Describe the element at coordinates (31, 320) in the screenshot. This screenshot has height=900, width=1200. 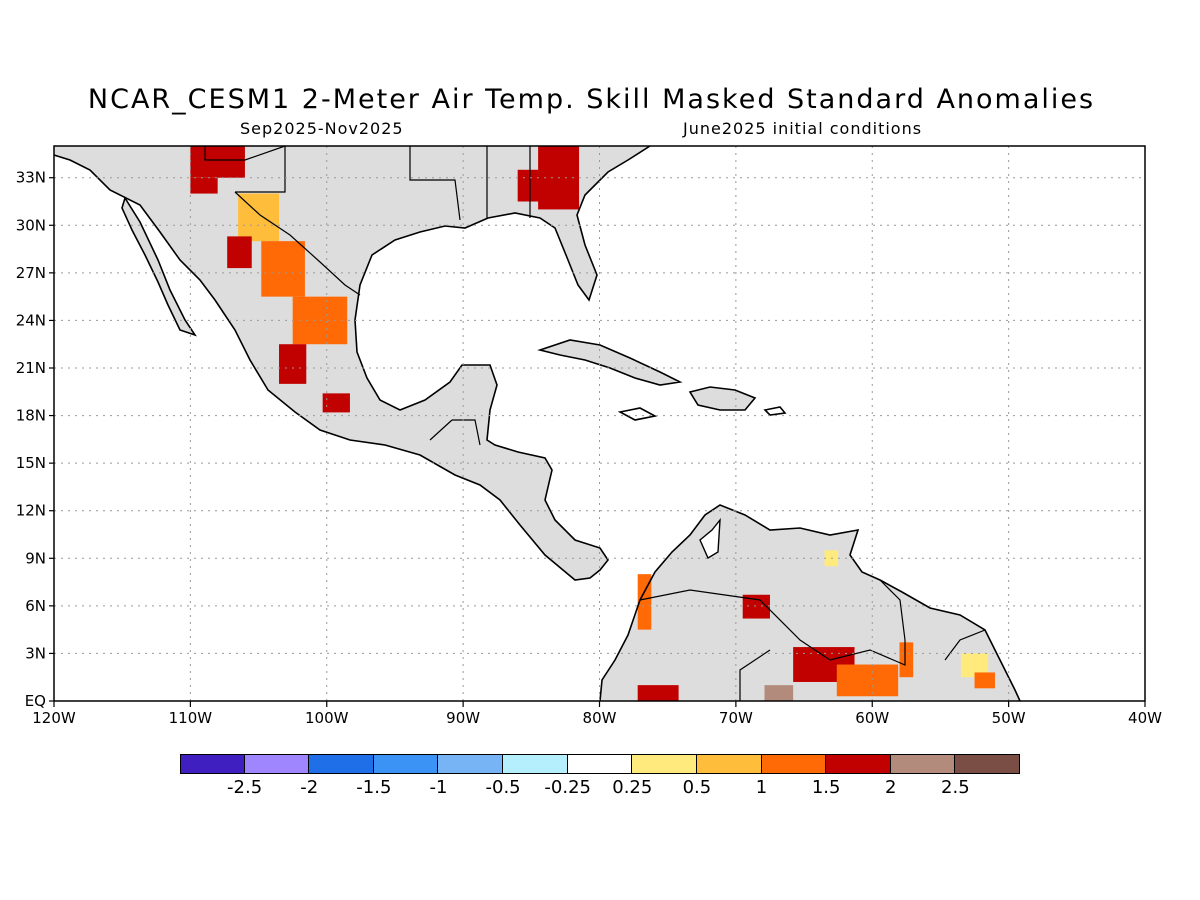
I see `lat-tick-label: 24N` at that location.